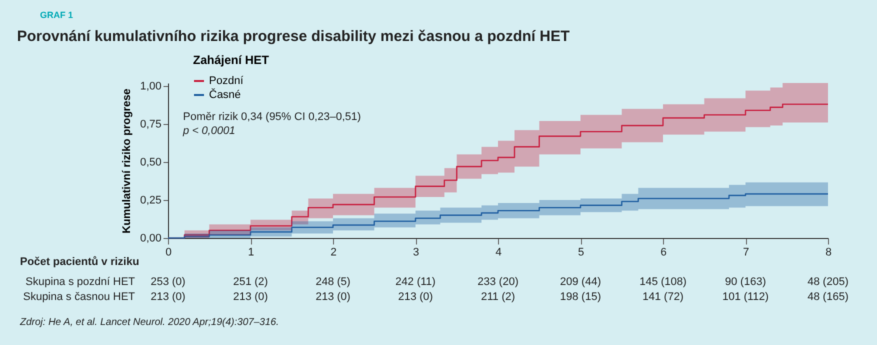 Image resolution: width=877 pixels, height=345 pixels. What do you see at coordinates (151, 86) in the screenshot?
I see `y-tick-label: 1,00` at bounding box center [151, 86].